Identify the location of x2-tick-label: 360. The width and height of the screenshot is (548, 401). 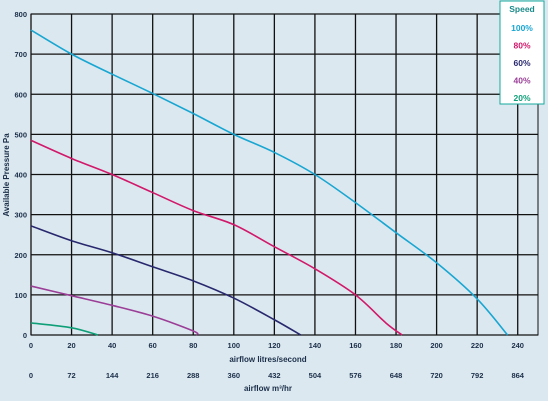
(234, 375).